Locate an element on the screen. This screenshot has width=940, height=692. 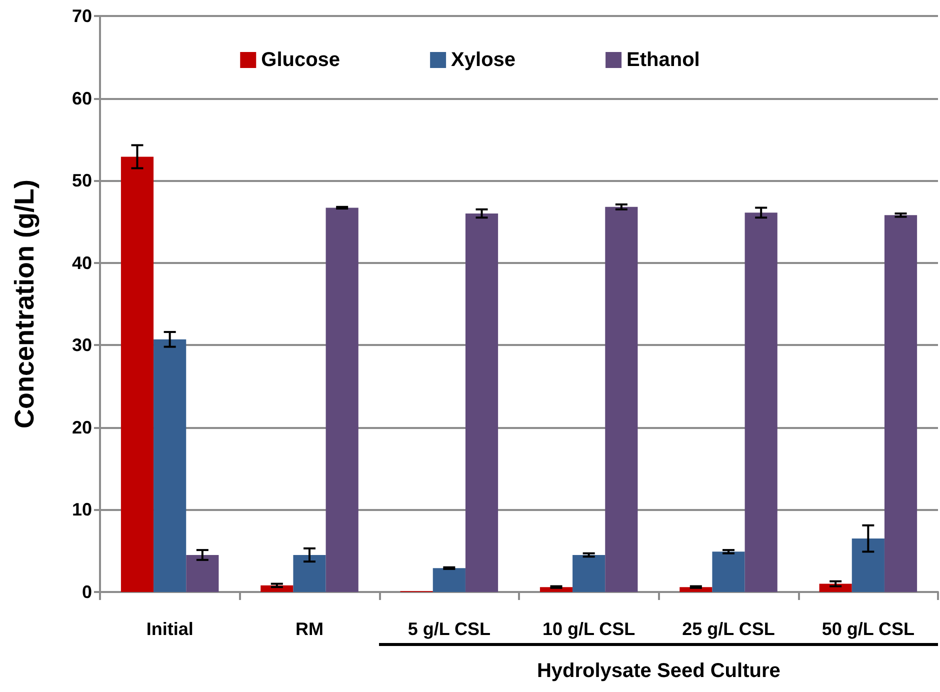
legend-label: Xylose is located at coordinates (483, 60).